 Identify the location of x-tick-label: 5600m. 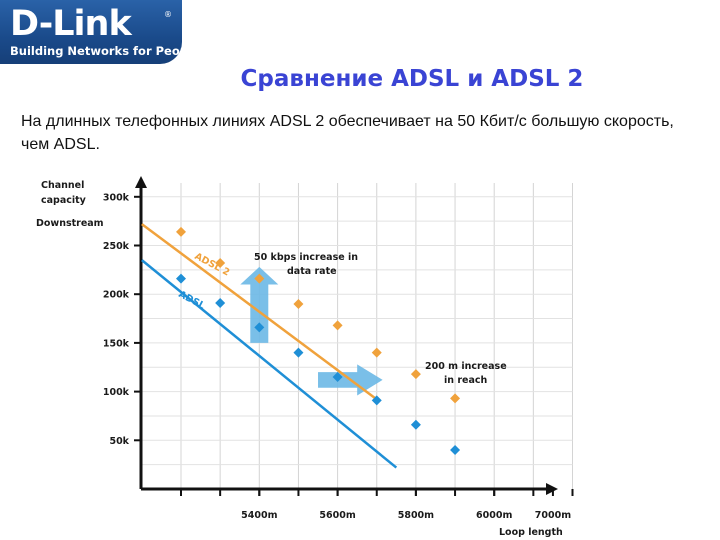
(337, 515).